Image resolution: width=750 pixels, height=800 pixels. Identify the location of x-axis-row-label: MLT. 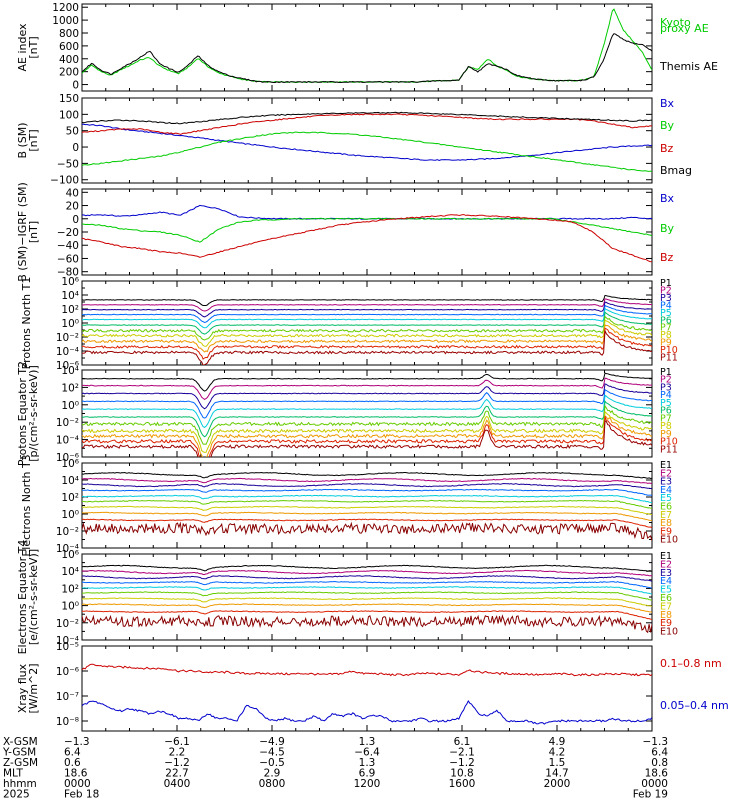
(13, 774).